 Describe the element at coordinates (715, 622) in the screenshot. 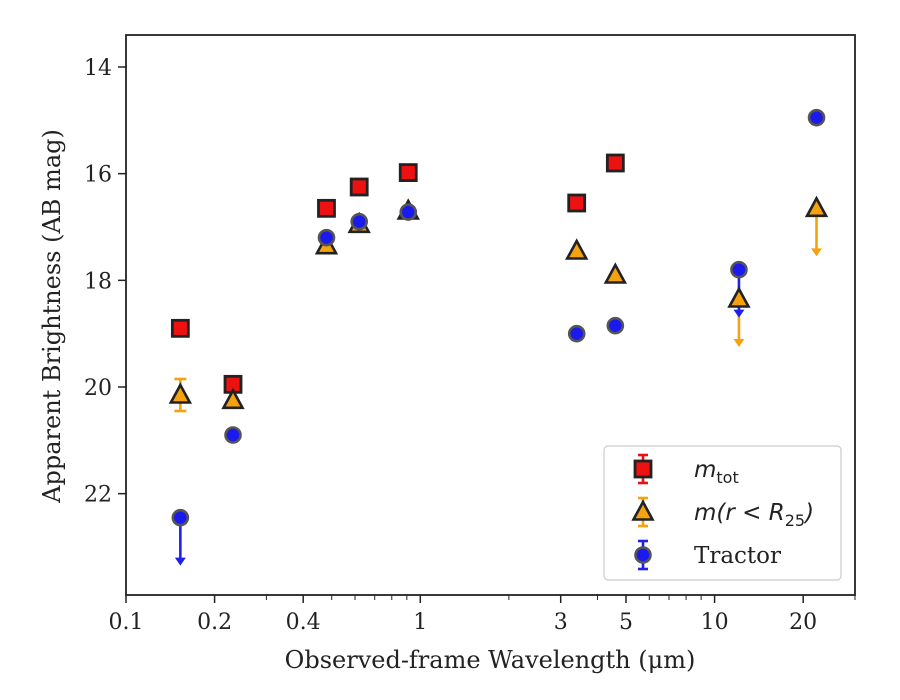

I see `x-tick-label: 10` at that location.